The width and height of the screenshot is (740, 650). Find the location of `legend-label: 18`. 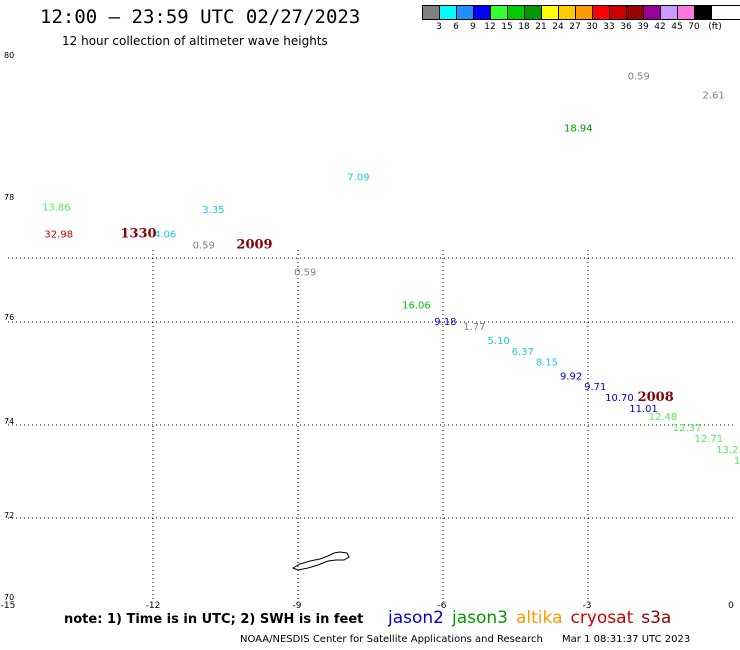

legend-label: 18 is located at coordinates (524, 27).